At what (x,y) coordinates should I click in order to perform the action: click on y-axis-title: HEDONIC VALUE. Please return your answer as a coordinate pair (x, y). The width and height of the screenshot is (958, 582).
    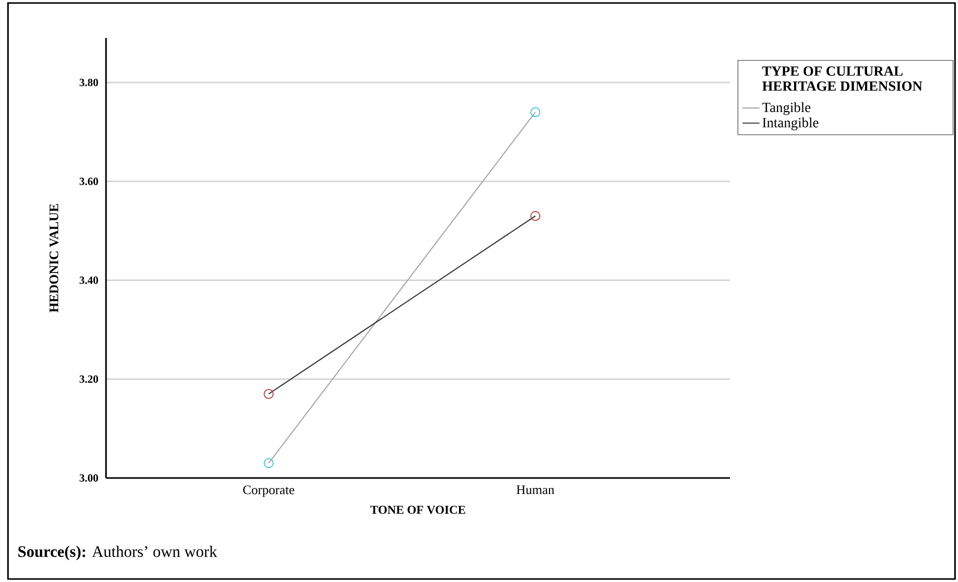
    Looking at the image, I should click on (54, 258).